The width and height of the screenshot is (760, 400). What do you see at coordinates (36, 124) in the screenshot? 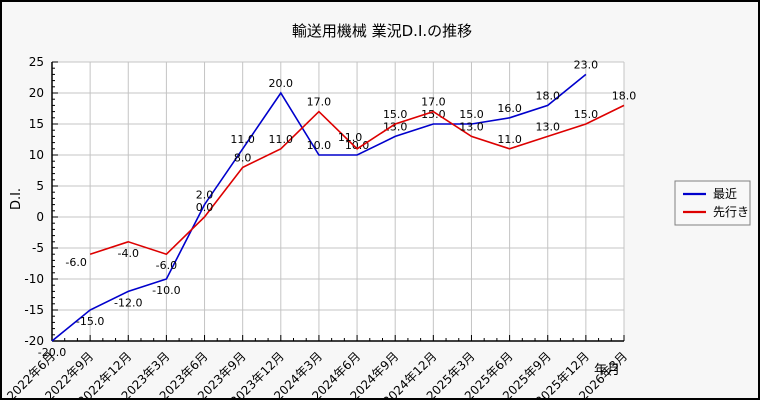
I see `y-tick-label: 15` at bounding box center [36, 124].